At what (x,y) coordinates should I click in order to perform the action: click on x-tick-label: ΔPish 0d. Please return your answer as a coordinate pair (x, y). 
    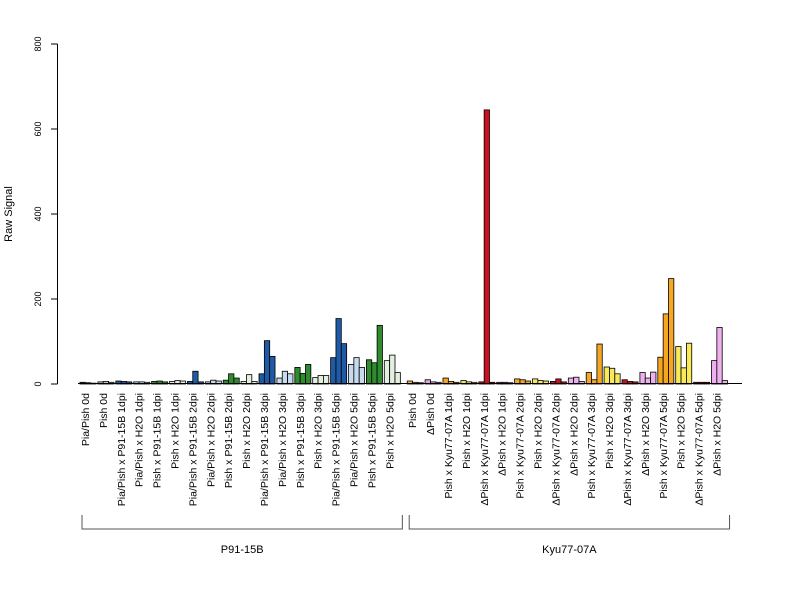
    Looking at the image, I should click on (431, 414).